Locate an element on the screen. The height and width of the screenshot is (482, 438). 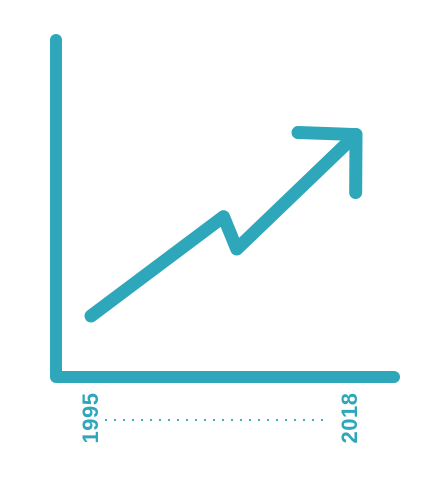
arrow-head-icon is located at coordinates (327, 163).